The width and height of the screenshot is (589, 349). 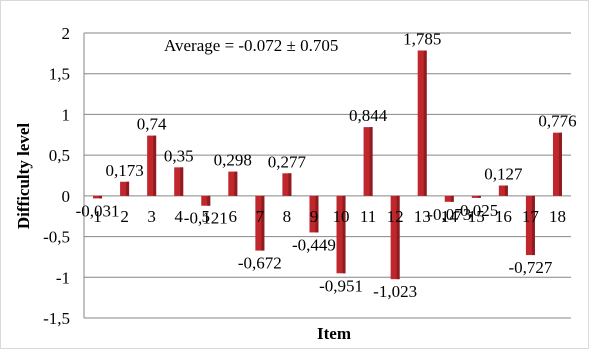 I want to click on y-tick-label: 1,5, so click(x=59, y=74).